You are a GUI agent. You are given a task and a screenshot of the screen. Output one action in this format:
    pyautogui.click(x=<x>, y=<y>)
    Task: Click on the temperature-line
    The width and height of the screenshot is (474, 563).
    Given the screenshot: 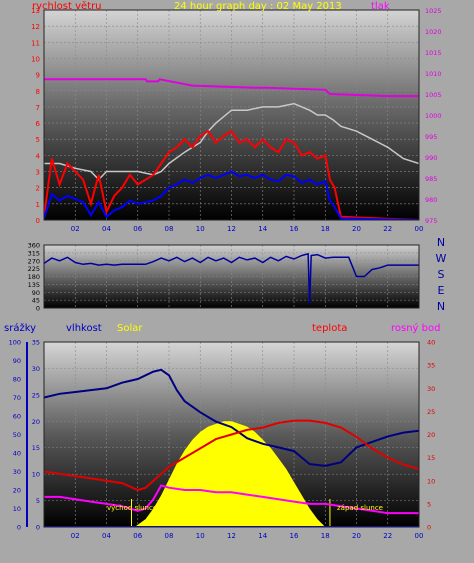 What is the action you would take?
    pyautogui.click(x=231, y=455)
    